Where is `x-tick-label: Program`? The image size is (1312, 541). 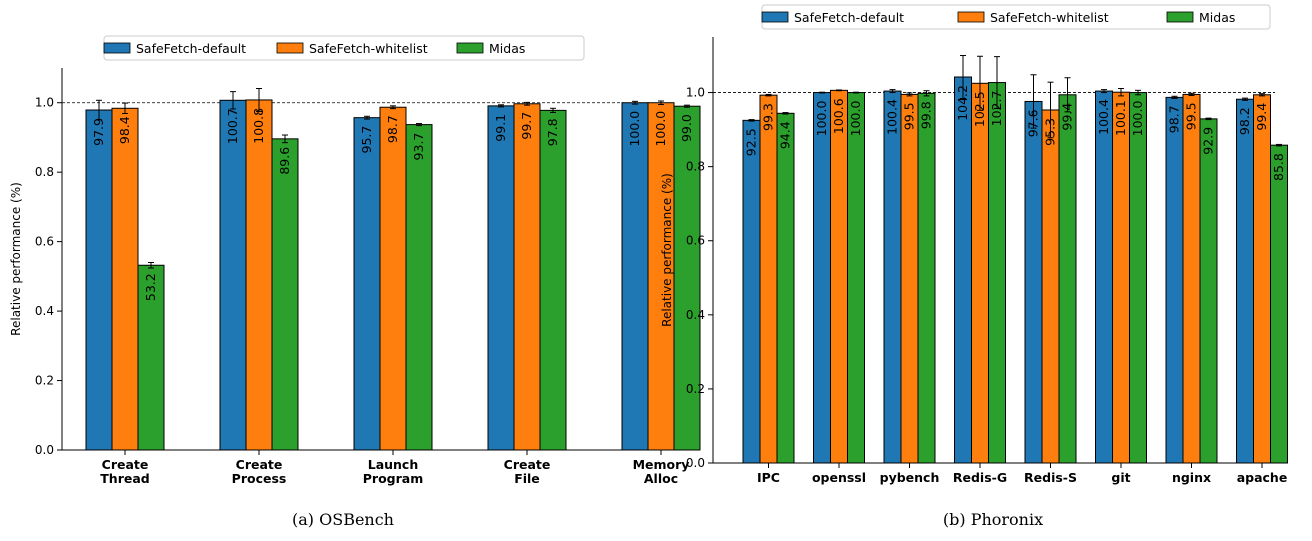
x-tick-label: Program is located at coordinates (393, 478).